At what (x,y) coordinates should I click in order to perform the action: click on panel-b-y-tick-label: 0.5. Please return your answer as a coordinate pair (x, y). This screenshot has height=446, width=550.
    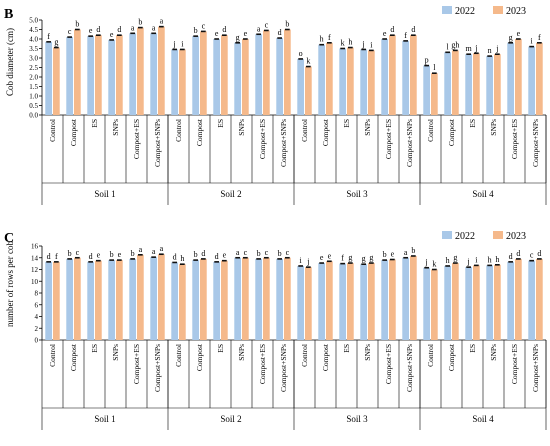
    Looking at the image, I should click on (33, 106).